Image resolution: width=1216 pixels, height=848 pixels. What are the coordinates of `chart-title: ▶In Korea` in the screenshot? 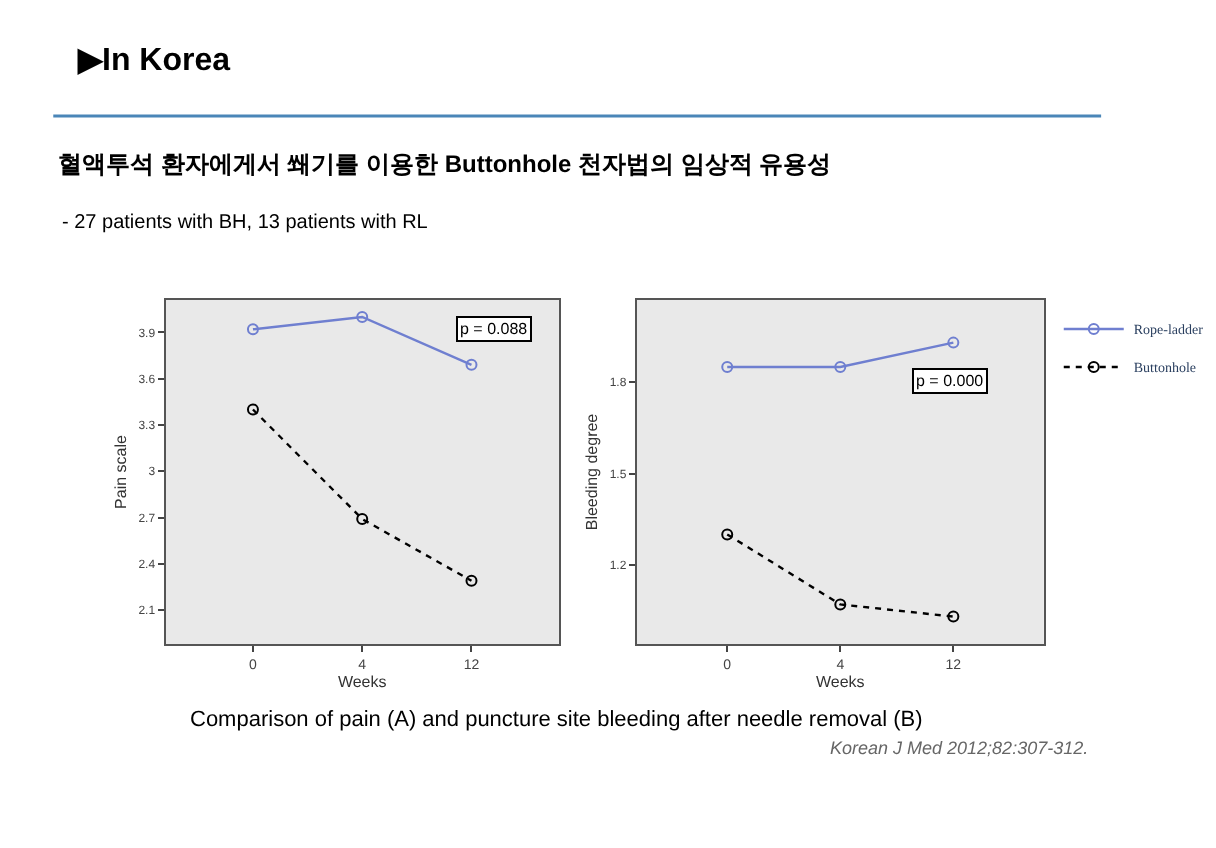 It's located at (153, 61).